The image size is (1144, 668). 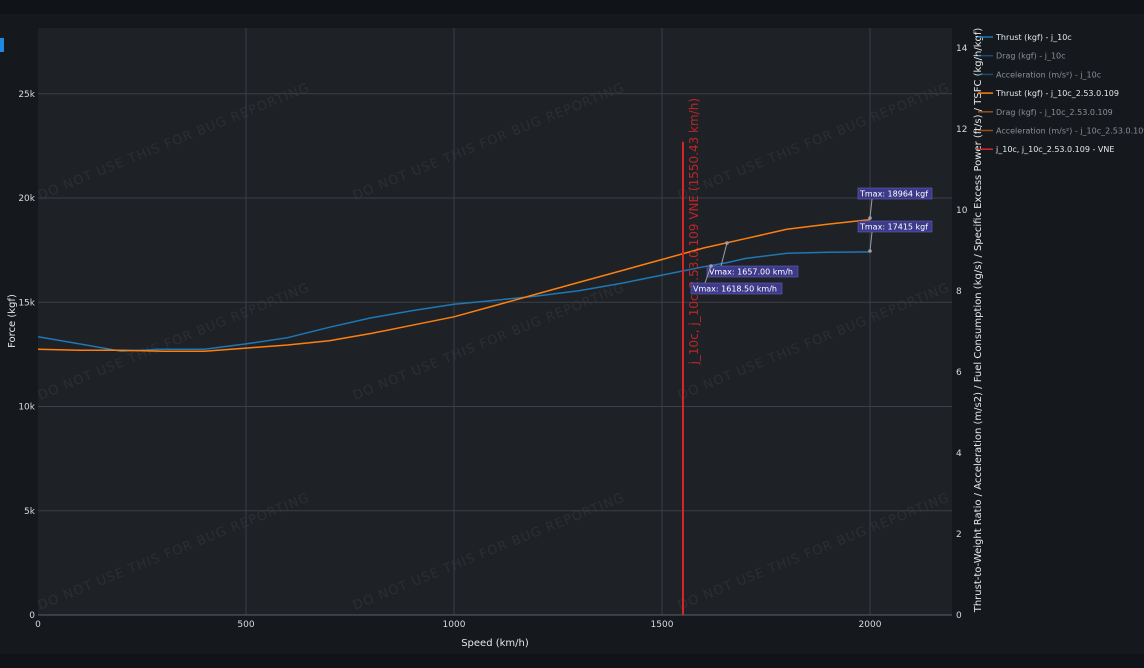 I want to click on y2-tick-label: 14, so click(x=962, y=49).